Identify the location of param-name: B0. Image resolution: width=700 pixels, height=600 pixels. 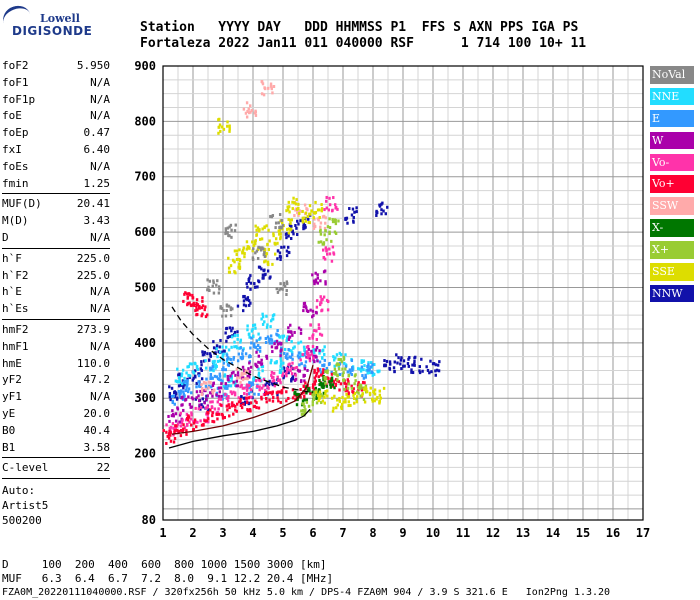
(9, 430).